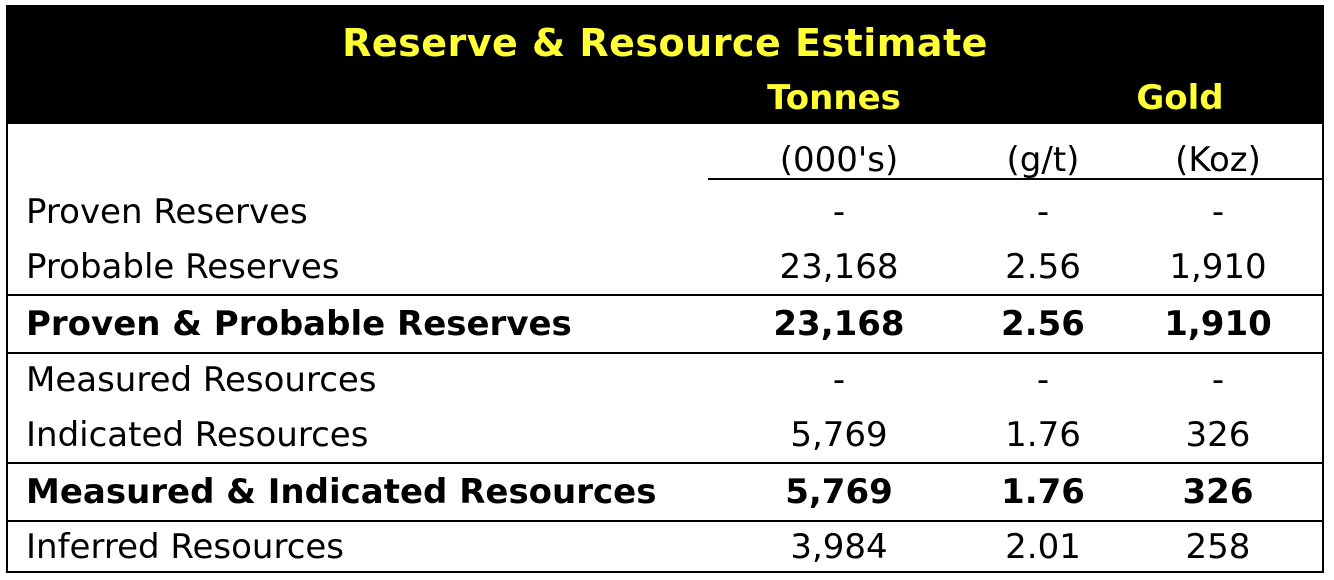 The width and height of the screenshot is (1334, 580). What do you see at coordinates (665, 154) in the screenshot?
I see `units-row: (000's) (g/t) (Koz)` at bounding box center [665, 154].